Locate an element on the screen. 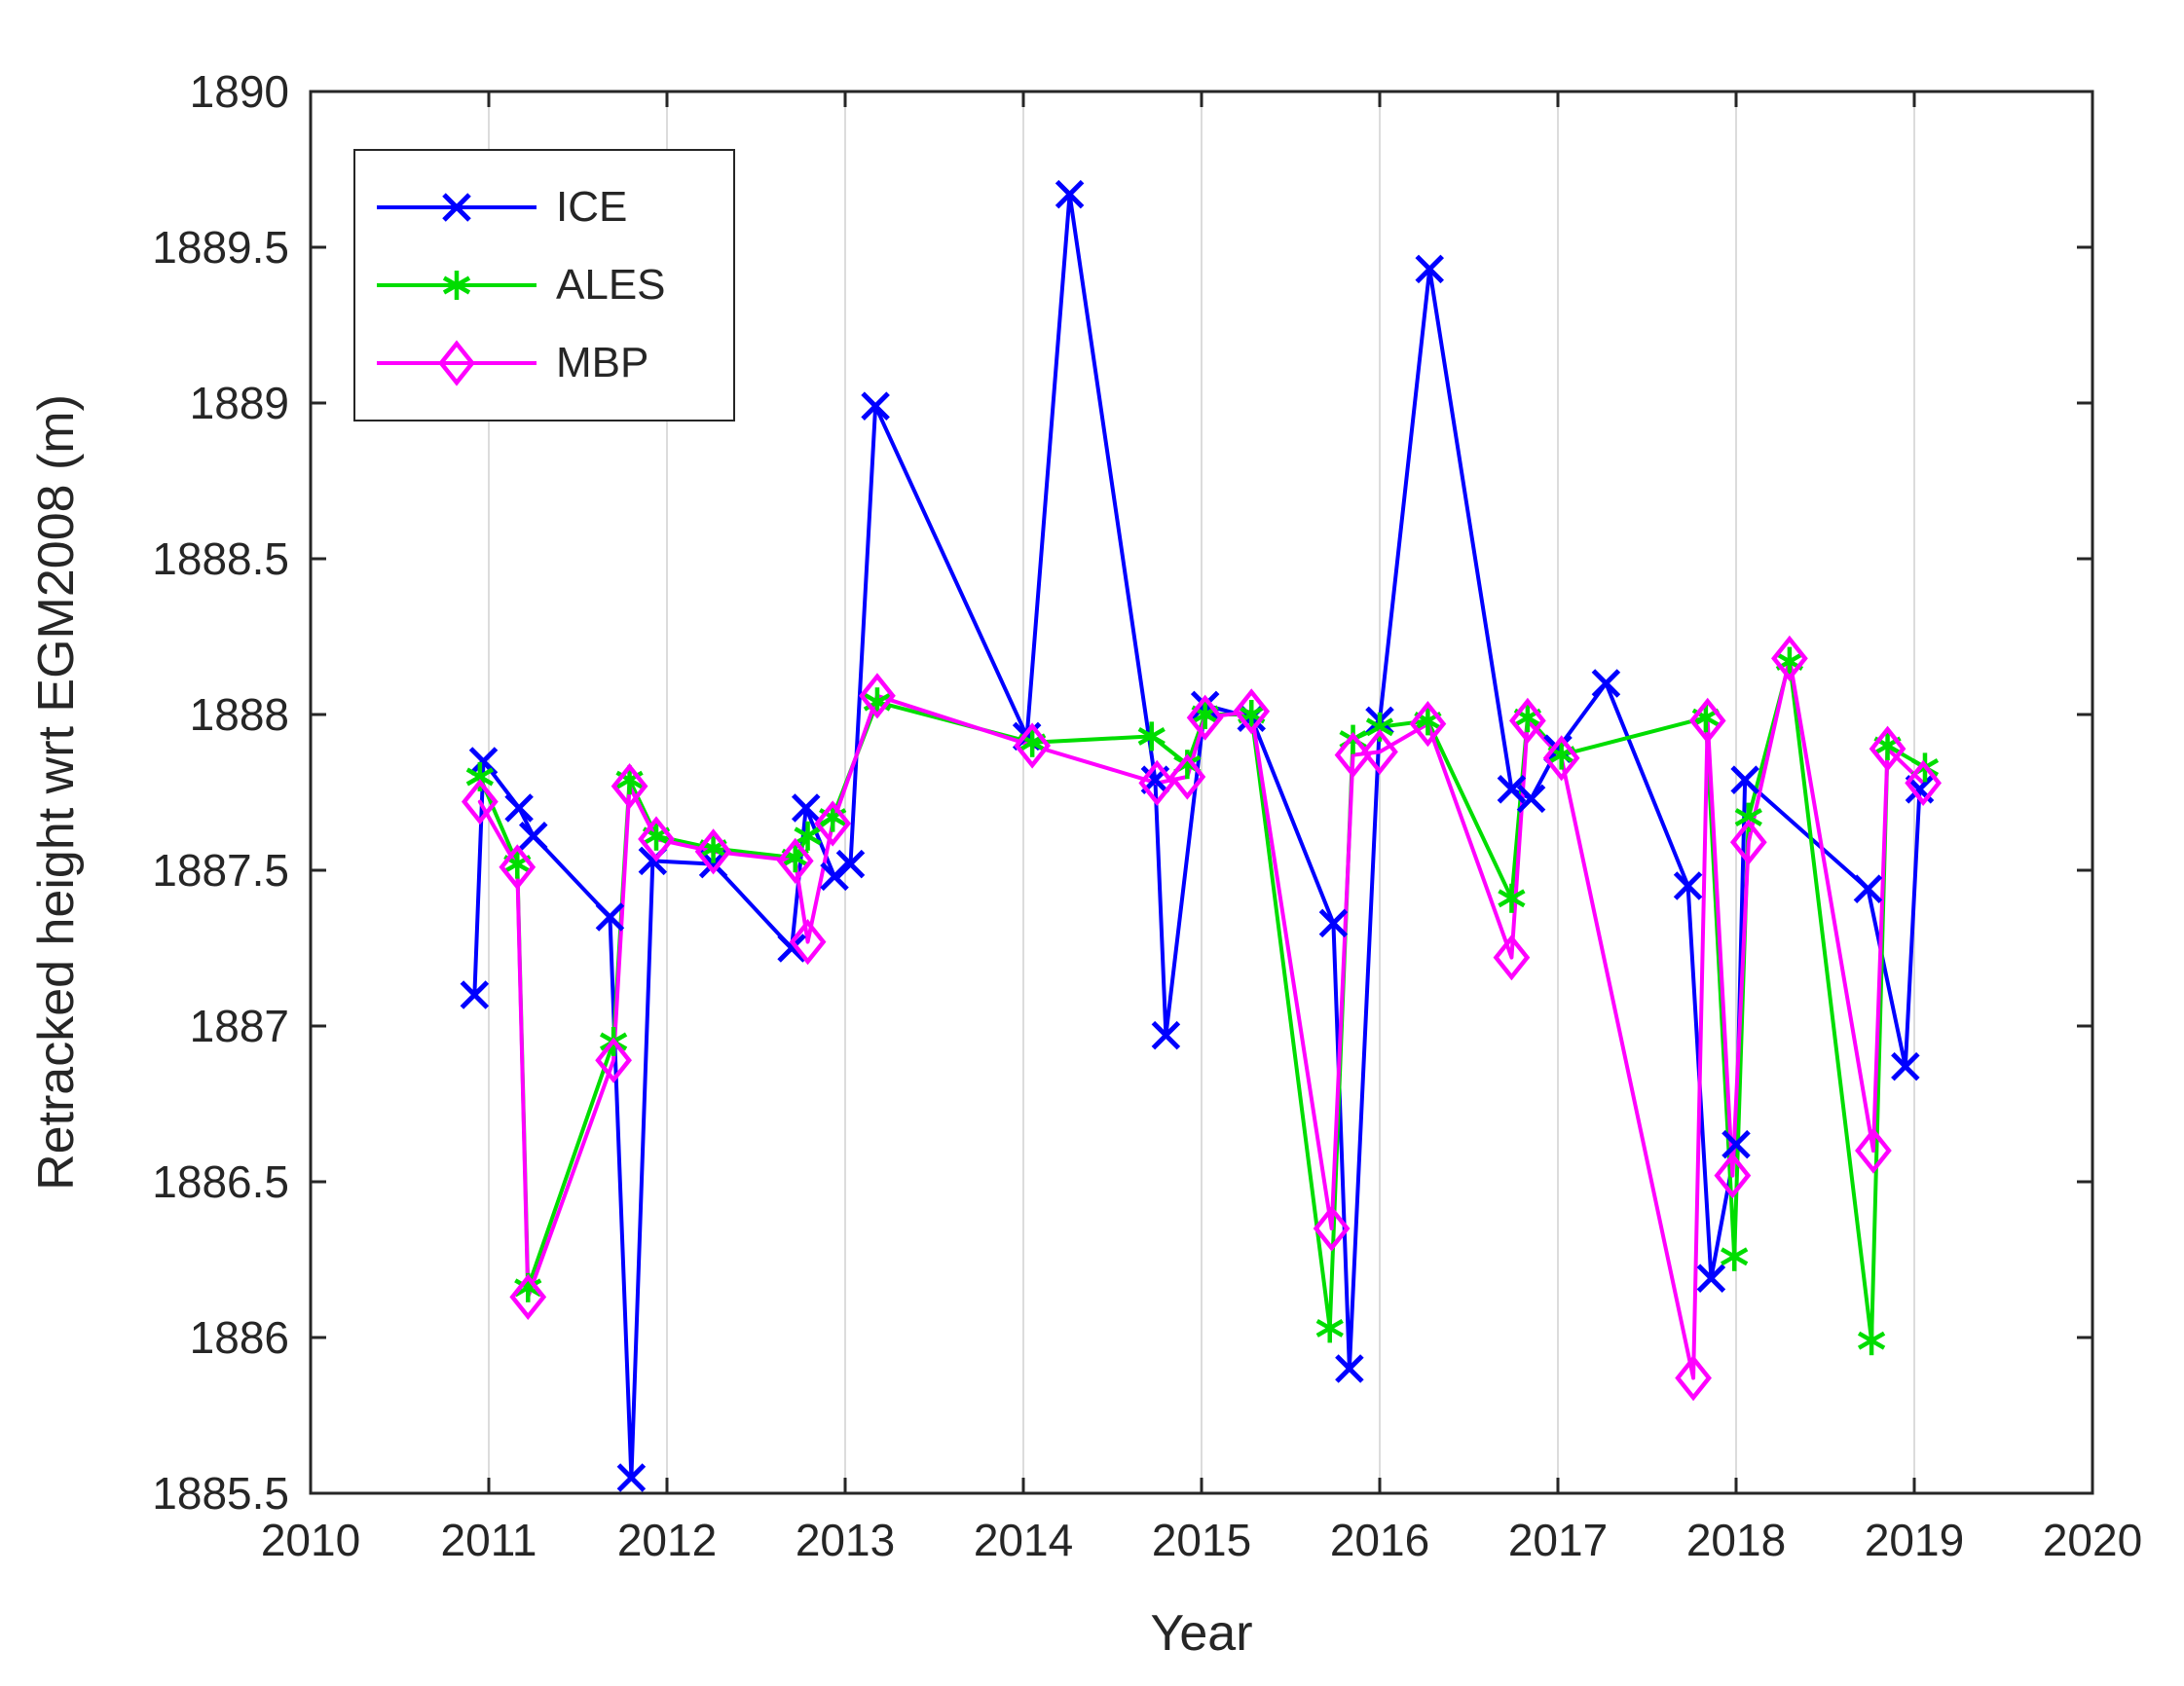 This screenshot has height=1686, width=2184. y-tick-label: 1888 is located at coordinates (239, 714).